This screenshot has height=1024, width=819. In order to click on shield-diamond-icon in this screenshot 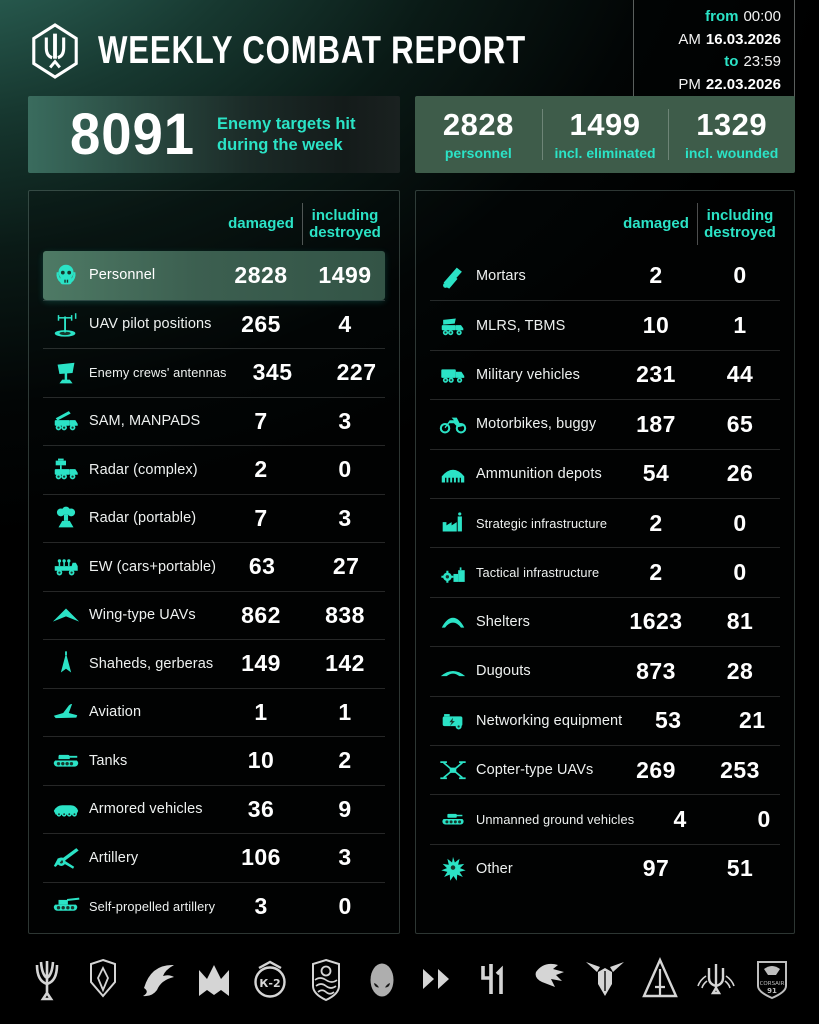, I will do `click(103, 980)`.